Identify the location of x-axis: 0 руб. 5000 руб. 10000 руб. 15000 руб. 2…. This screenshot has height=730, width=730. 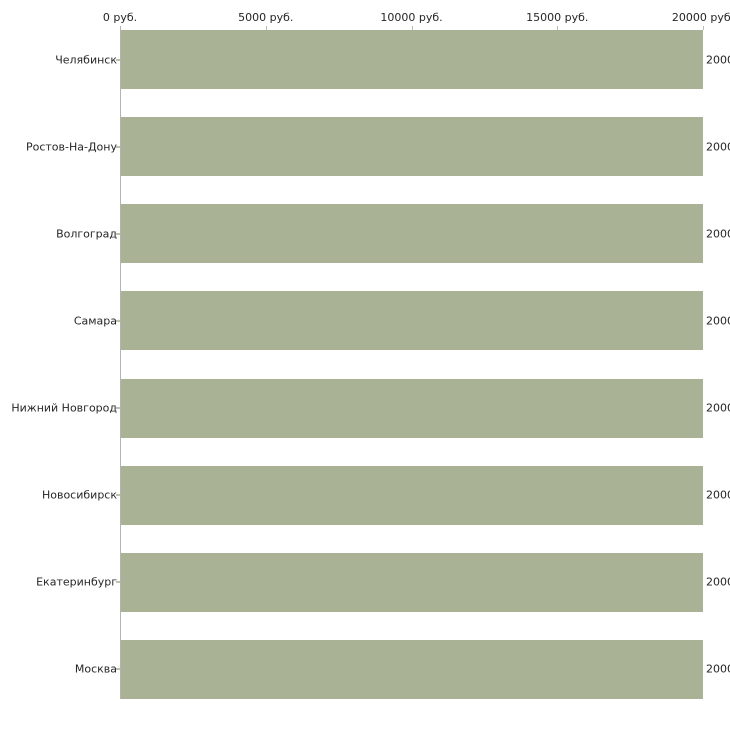
(416, 18).